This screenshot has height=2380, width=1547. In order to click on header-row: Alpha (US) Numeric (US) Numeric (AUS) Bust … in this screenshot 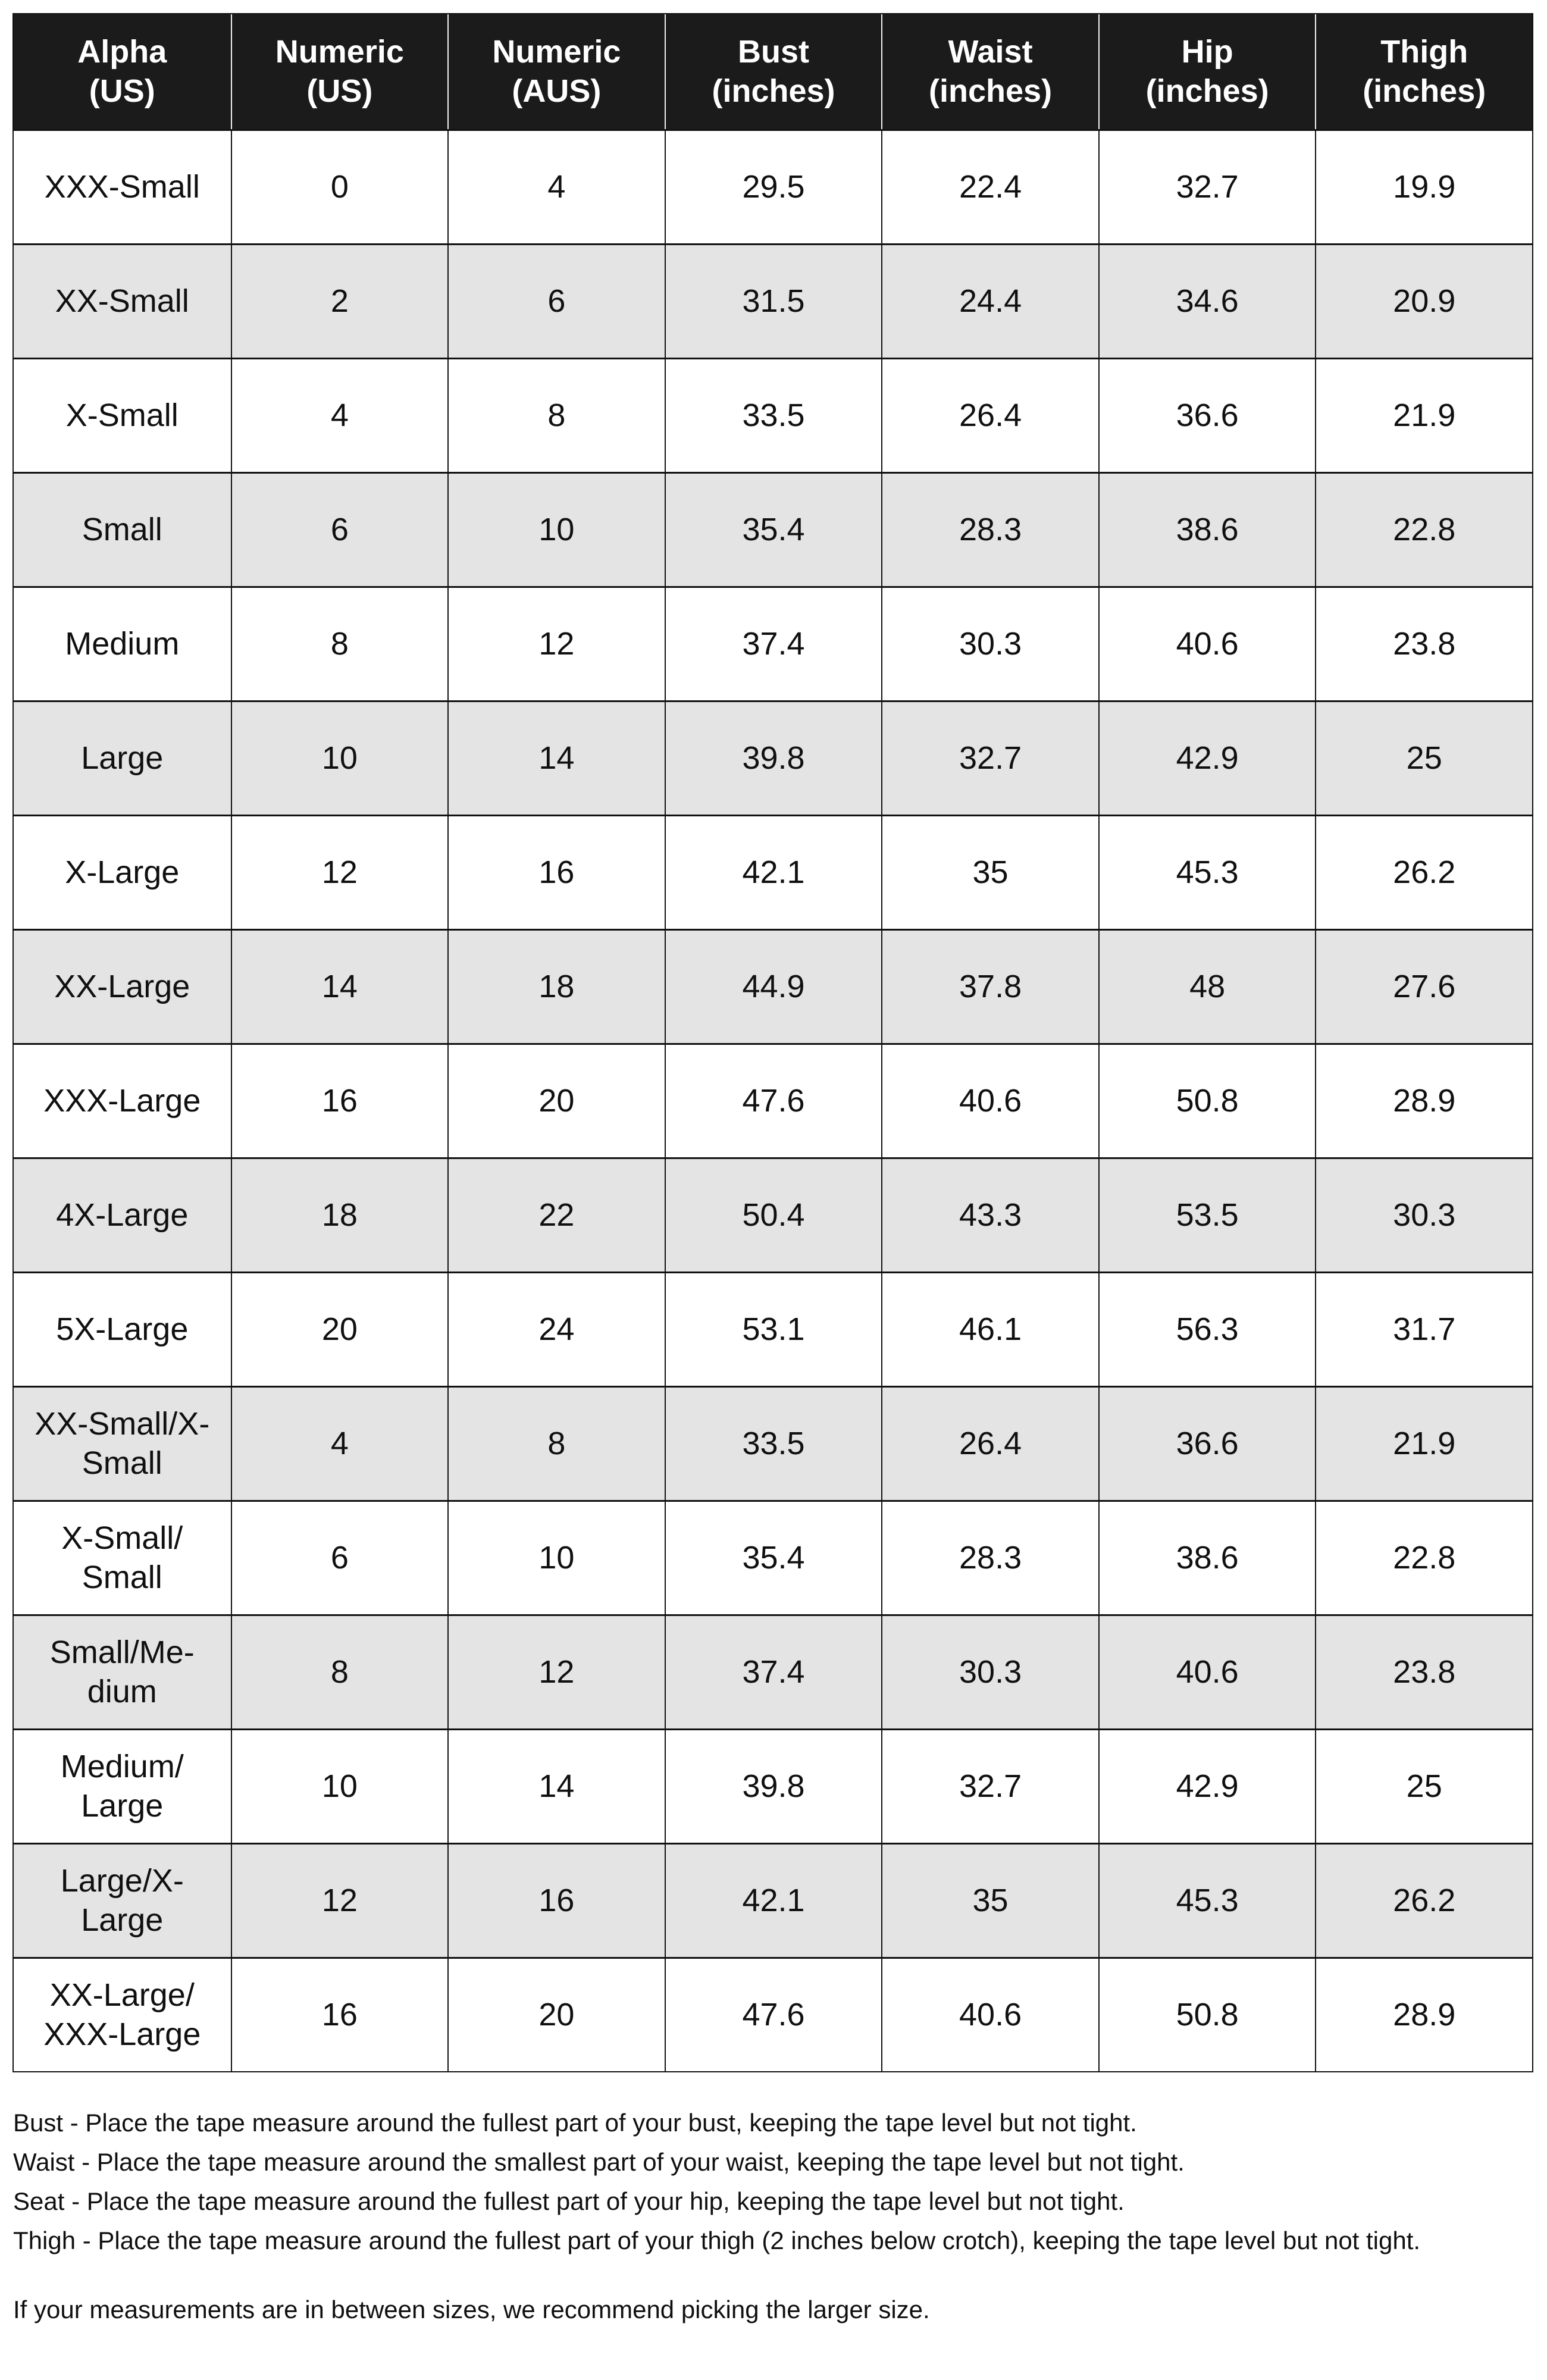, I will do `click(773, 71)`.